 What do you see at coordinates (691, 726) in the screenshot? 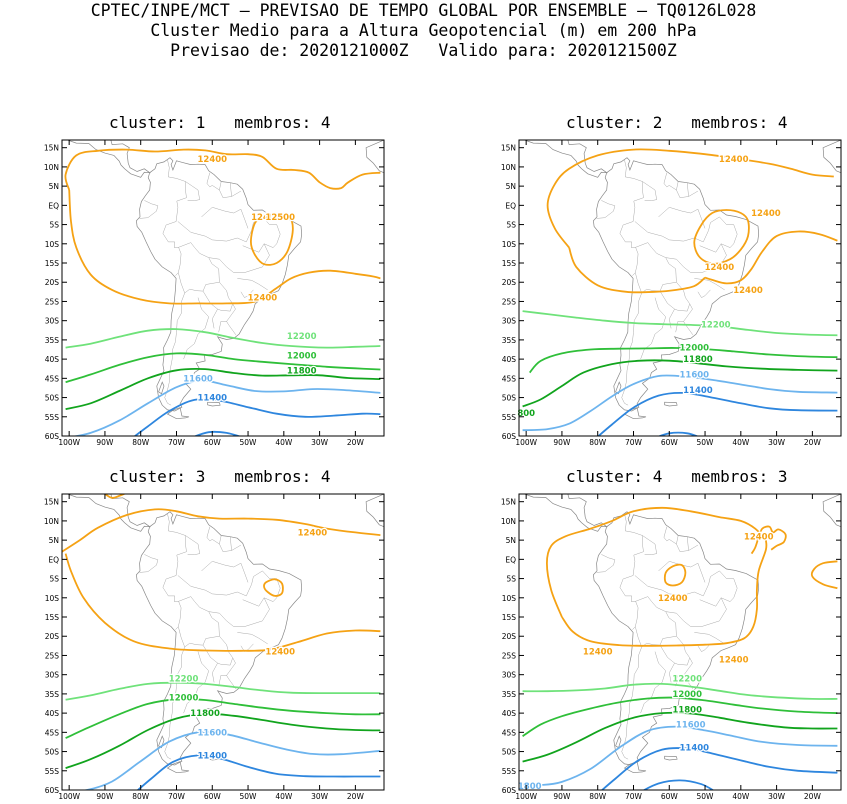
I see `contour-label-7: 11600` at bounding box center [691, 726].